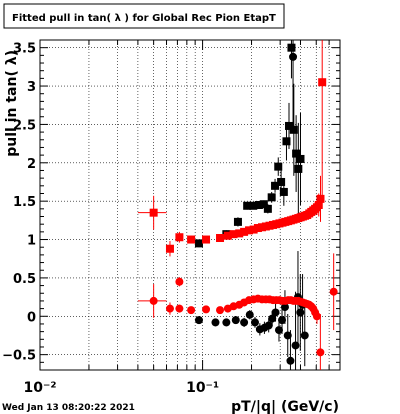 The image size is (400, 414). I want to click on timestamp: Wed Jan 13 08:20:22 2021, so click(68, 408).